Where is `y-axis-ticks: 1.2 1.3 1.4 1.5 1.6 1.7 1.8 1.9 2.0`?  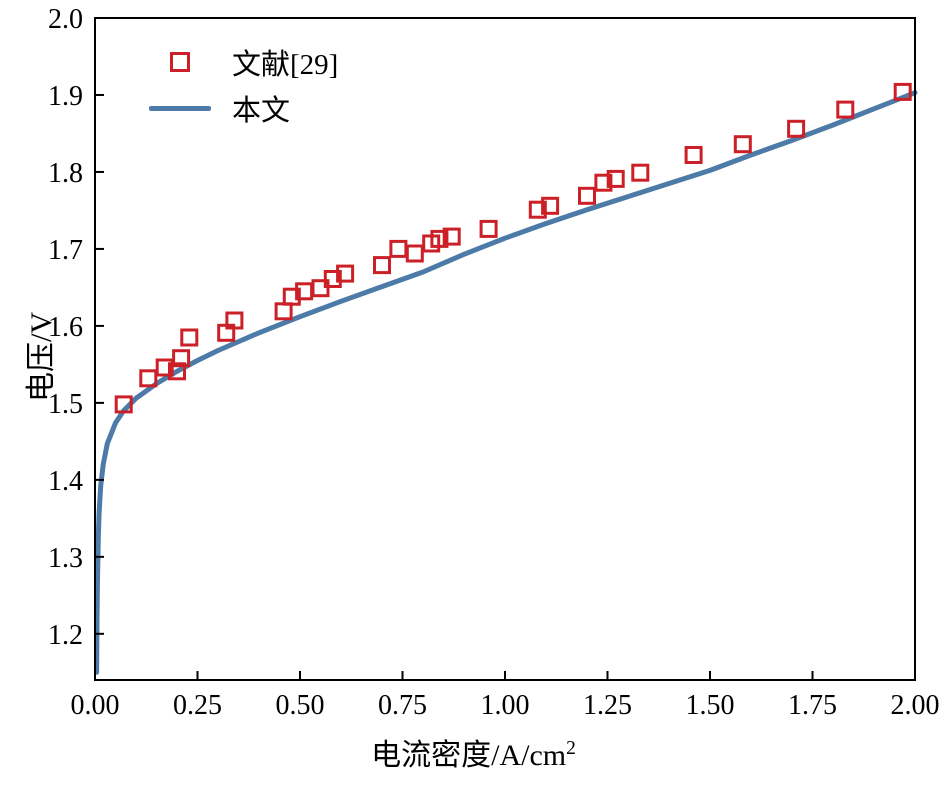 y-axis-ticks: 1.2 1.3 1.4 1.5 1.6 1.7 1.8 1.9 2.0 is located at coordinates (76, 327).